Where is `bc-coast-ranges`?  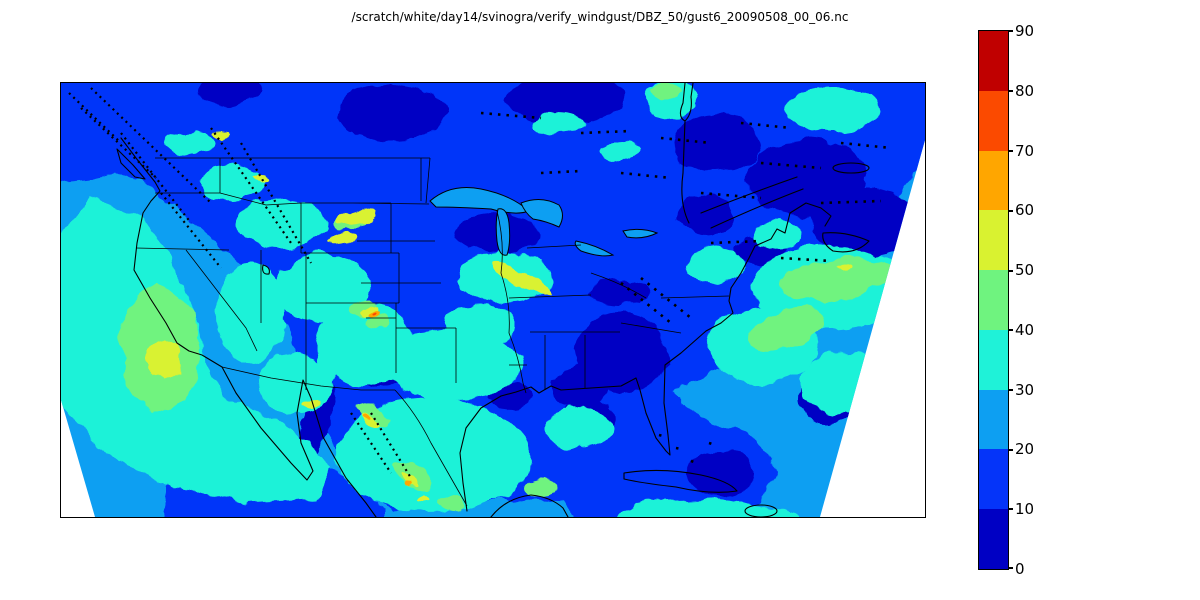
bc-coast-ranges is located at coordinates (145, 178).